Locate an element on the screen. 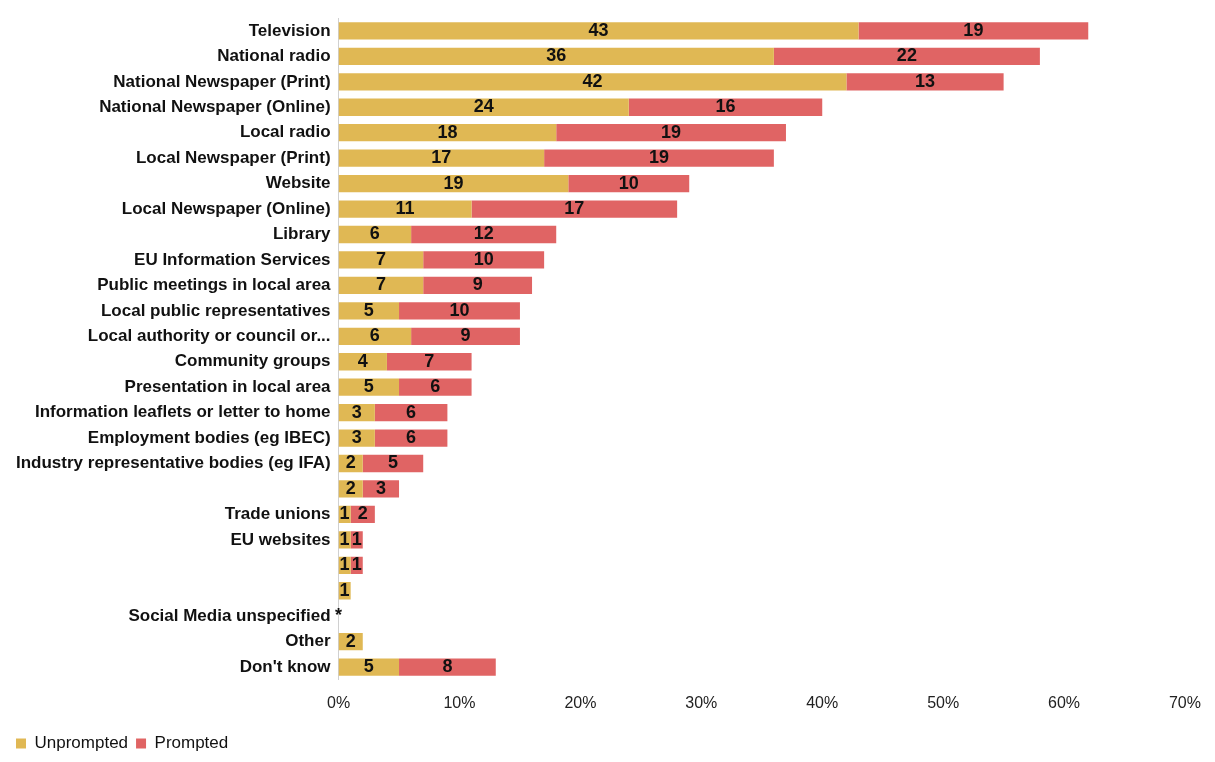 This screenshot has height=762, width=1215. x-tick-label: 60% is located at coordinates (1064, 702).